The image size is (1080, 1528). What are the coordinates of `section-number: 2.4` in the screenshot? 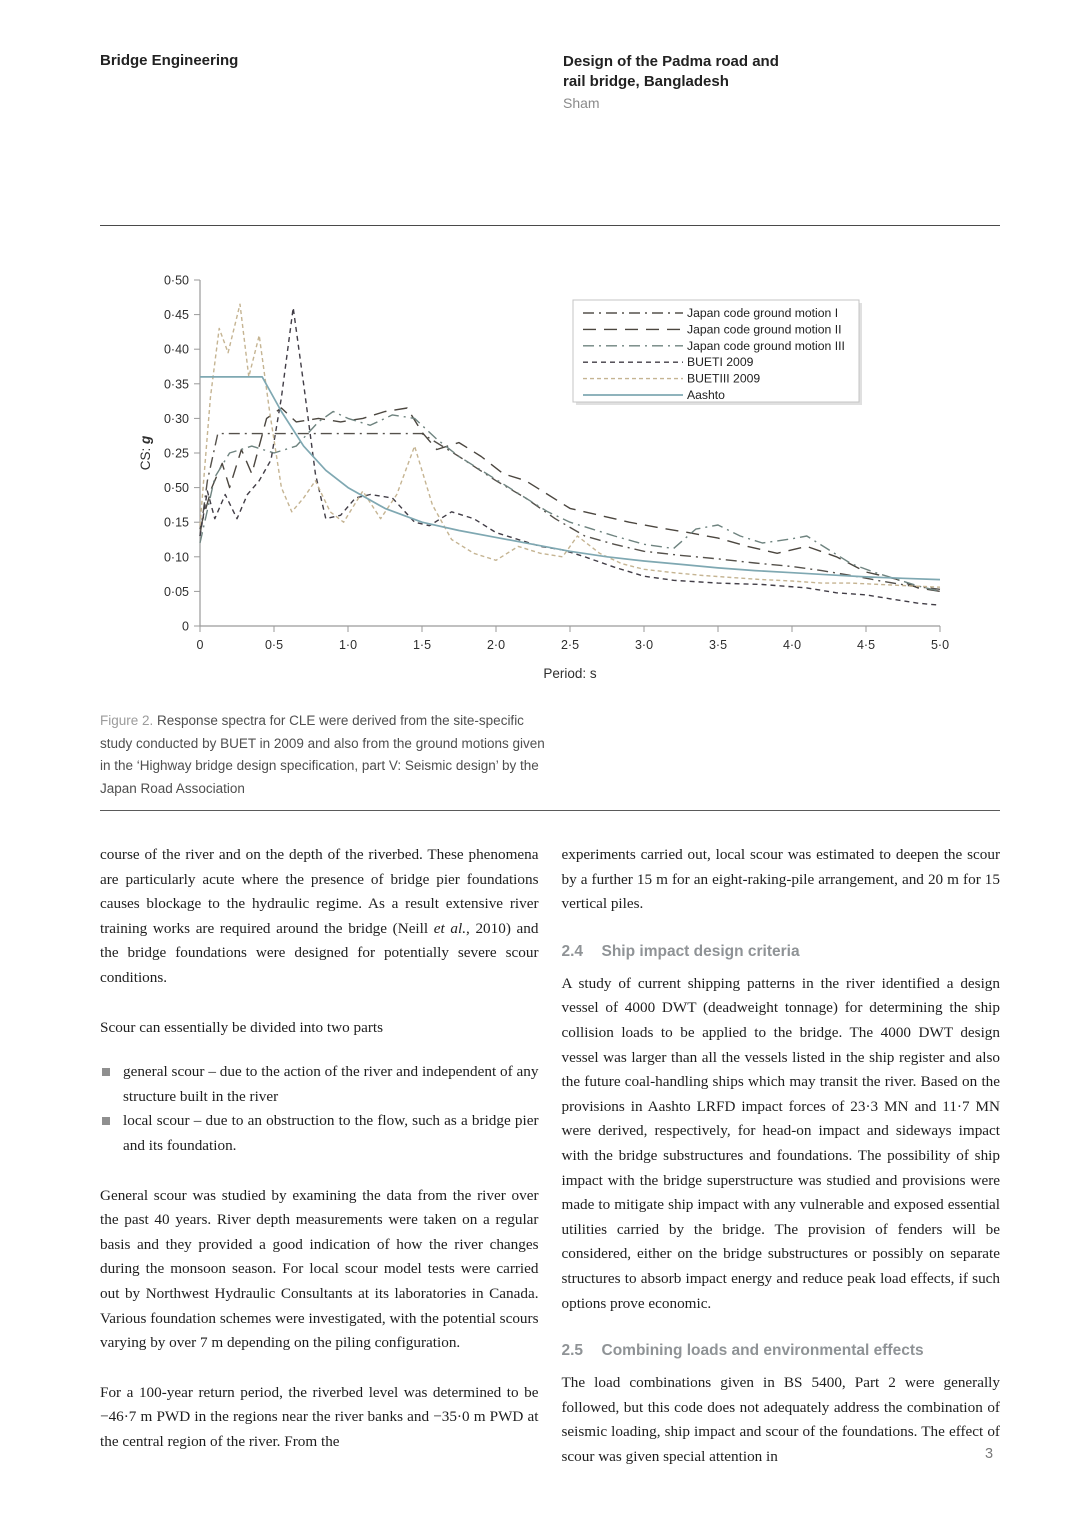 It's located at (572, 951).